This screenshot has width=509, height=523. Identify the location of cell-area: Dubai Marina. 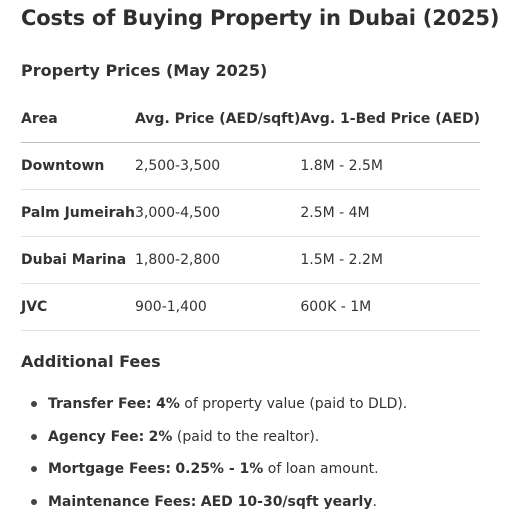
(78, 260).